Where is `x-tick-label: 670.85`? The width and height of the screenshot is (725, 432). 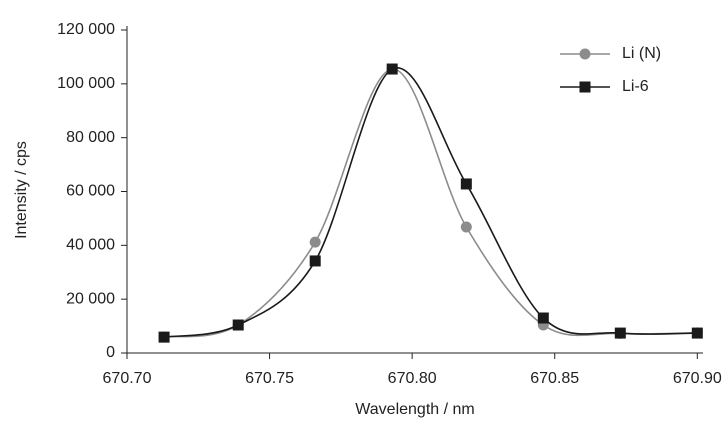 x-tick-label: 670.85 is located at coordinates (554, 378).